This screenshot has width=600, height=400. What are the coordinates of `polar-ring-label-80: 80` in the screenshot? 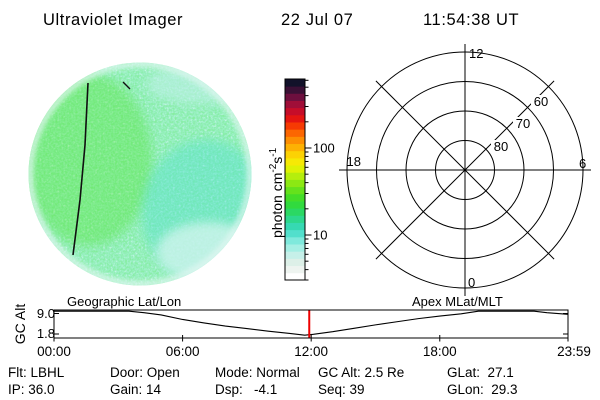 It's located at (501, 146).